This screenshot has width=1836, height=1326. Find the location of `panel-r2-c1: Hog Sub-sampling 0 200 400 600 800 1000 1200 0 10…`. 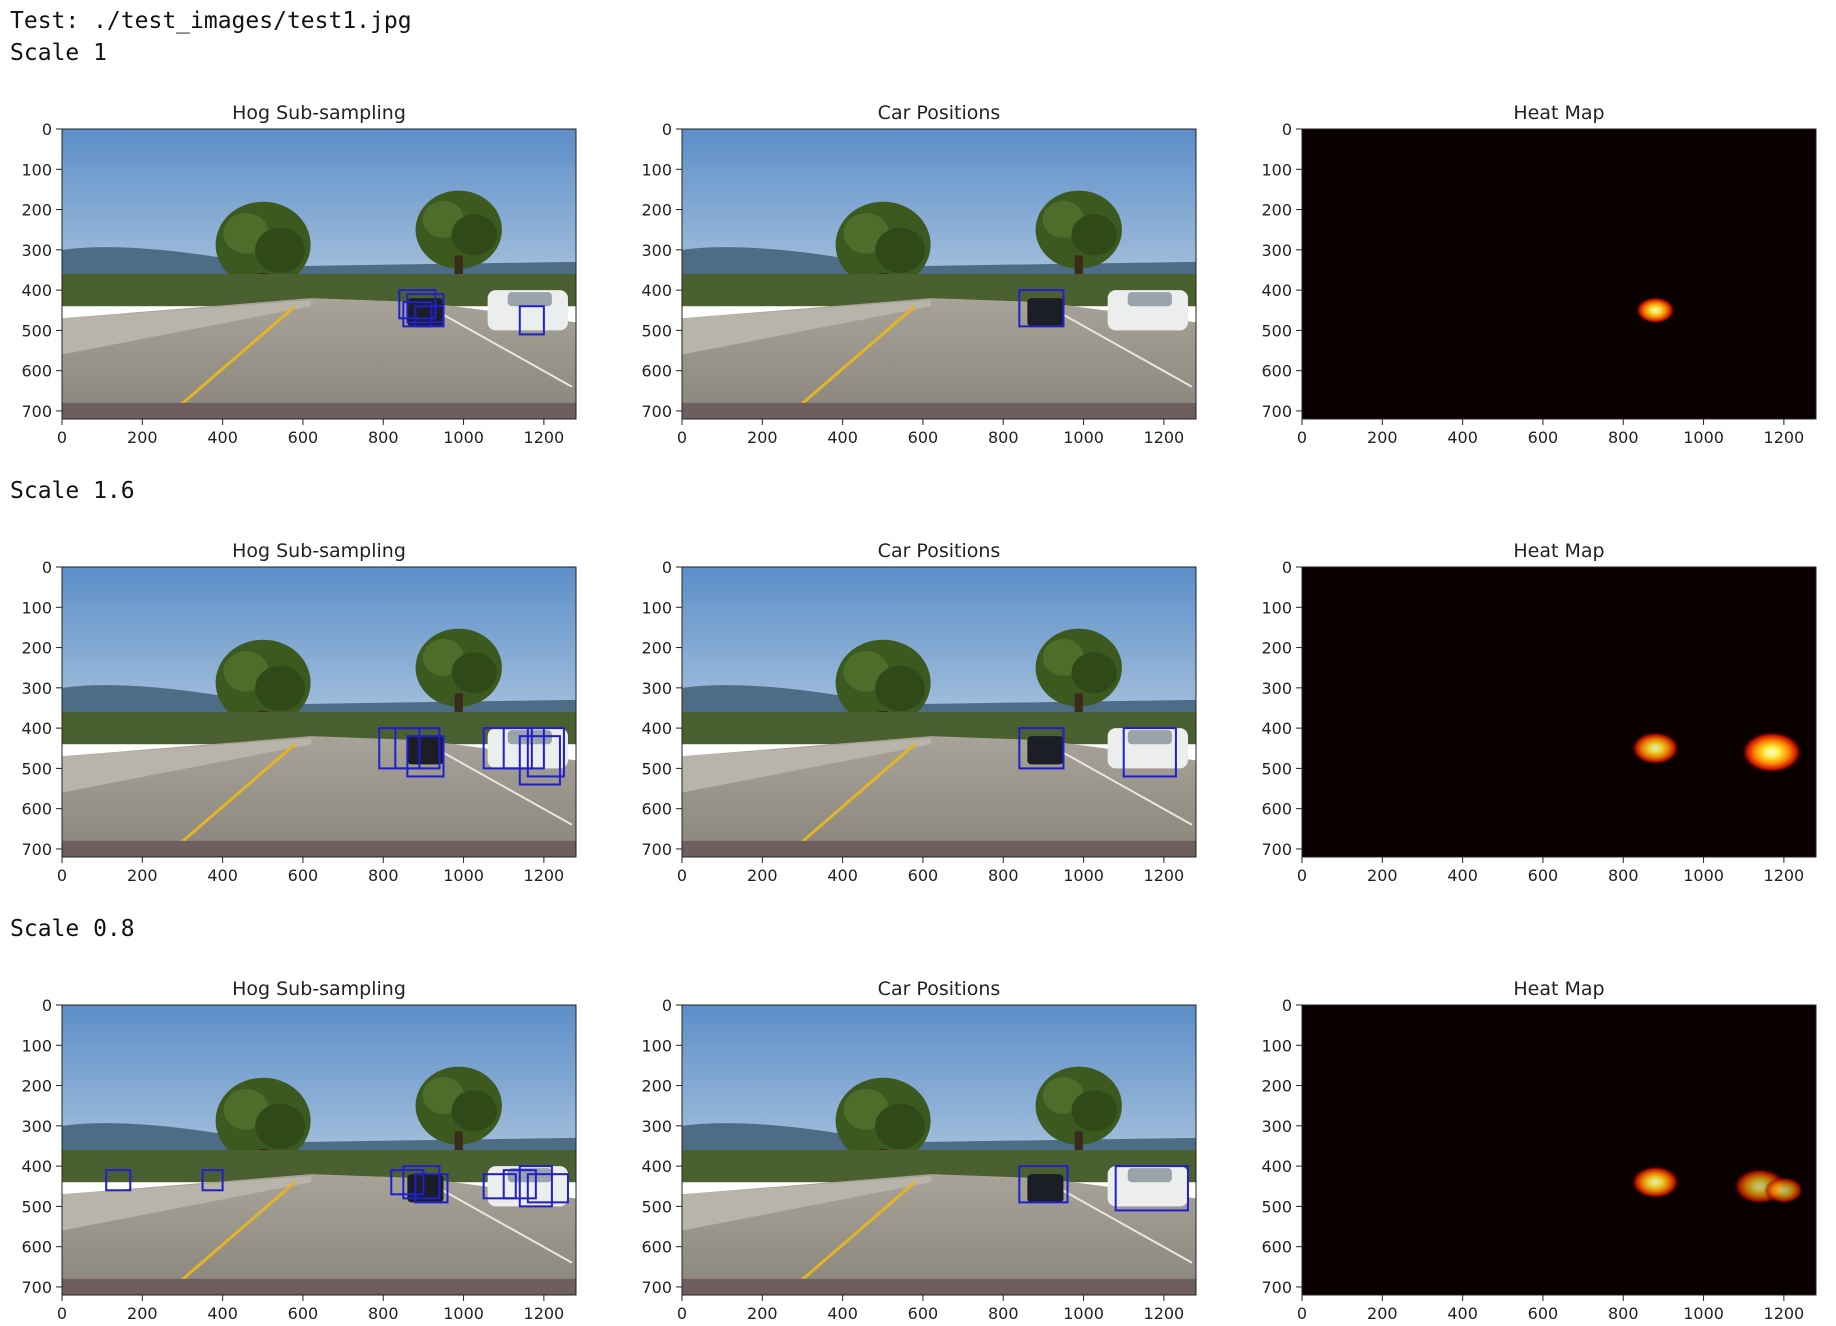

panel-r2-c1: Hog Sub-sampling 0 200 400 600 800 1000 1200 0 10… is located at coordinates (299, 712).